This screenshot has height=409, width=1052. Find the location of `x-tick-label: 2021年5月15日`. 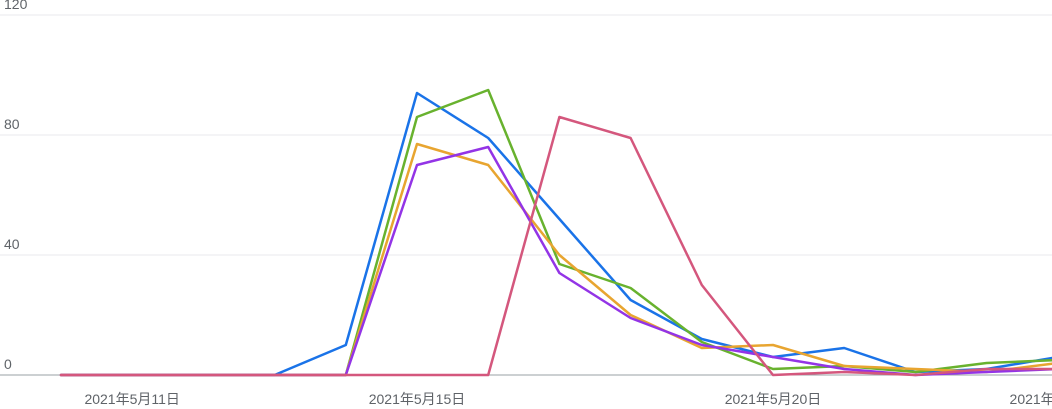

x-tick-label: 2021年5月15日 is located at coordinates (417, 399).